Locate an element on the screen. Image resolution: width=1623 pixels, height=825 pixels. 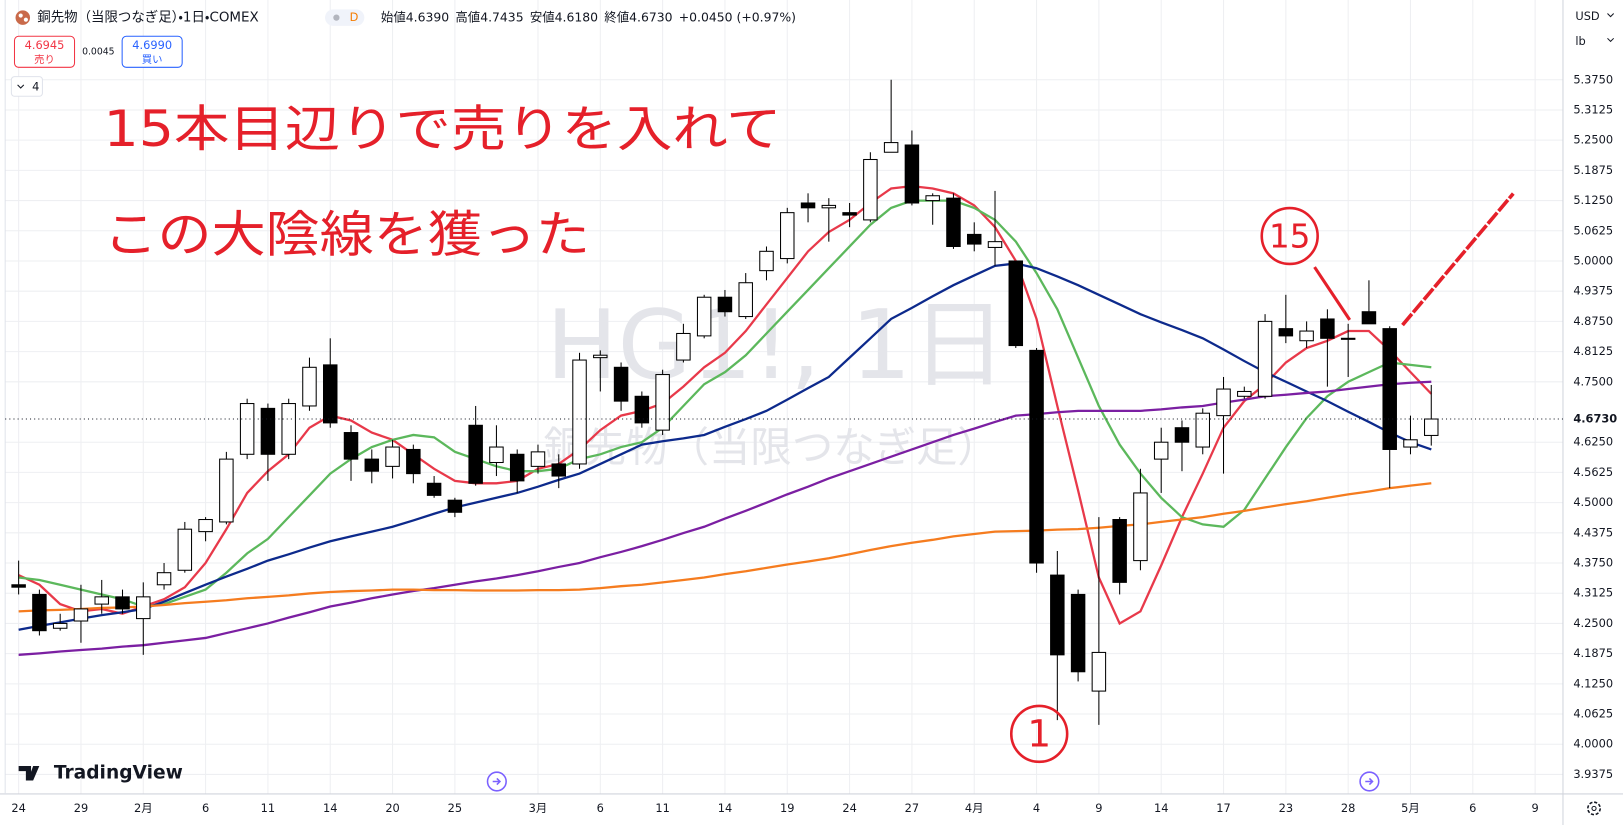
y-tick-label: 5.1250 is located at coordinates (1593, 200).